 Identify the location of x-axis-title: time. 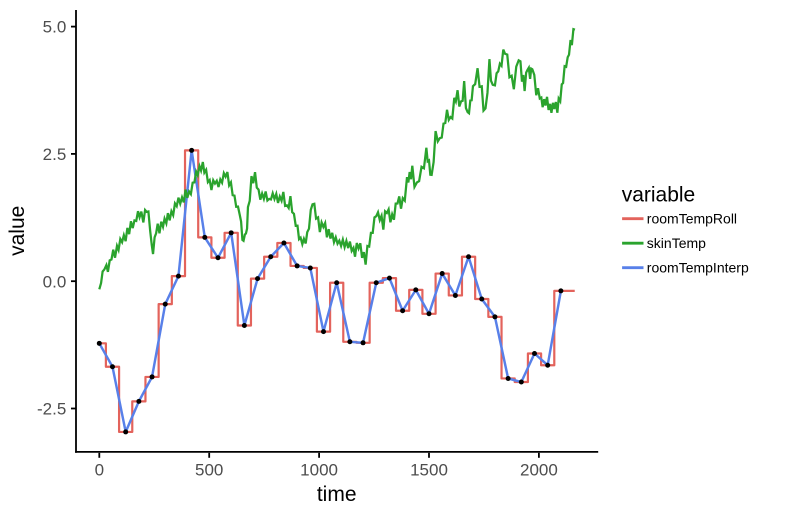
(337, 494).